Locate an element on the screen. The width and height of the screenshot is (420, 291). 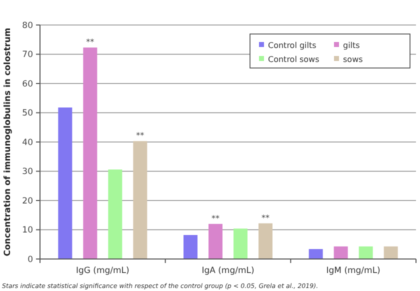
x-tick-label: IgG (mg/mL) is located at coordinates (103, 271).